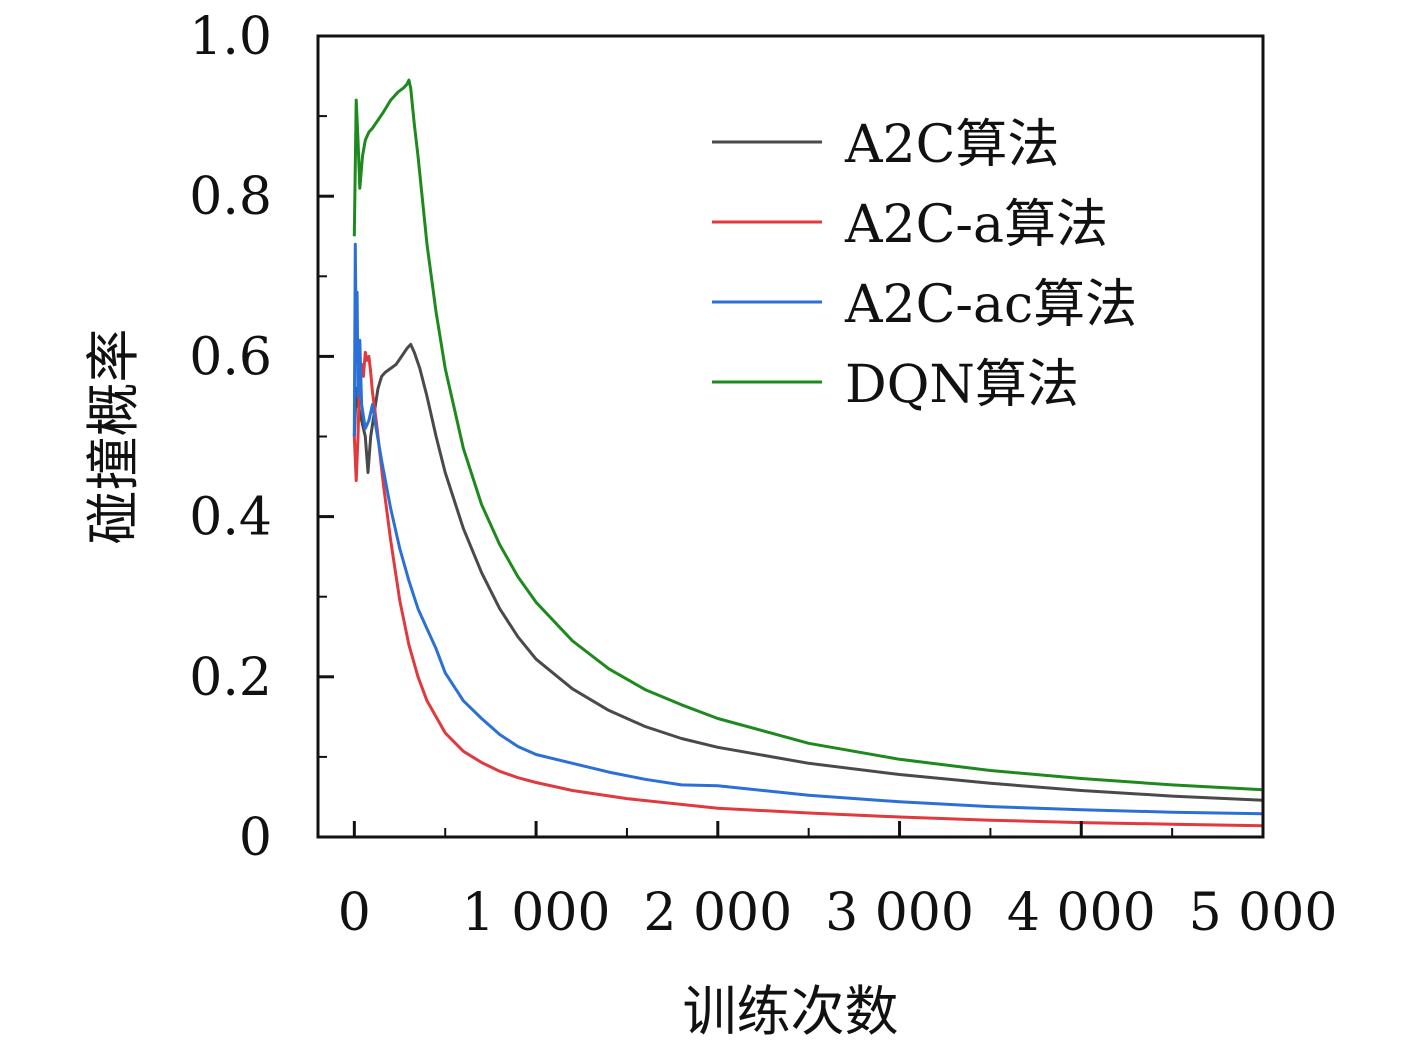  What do you see at coordinates (1263, 913) in the screenshot?
I see `x-tick-label: 5 000` at bounding box center [1263, 913].